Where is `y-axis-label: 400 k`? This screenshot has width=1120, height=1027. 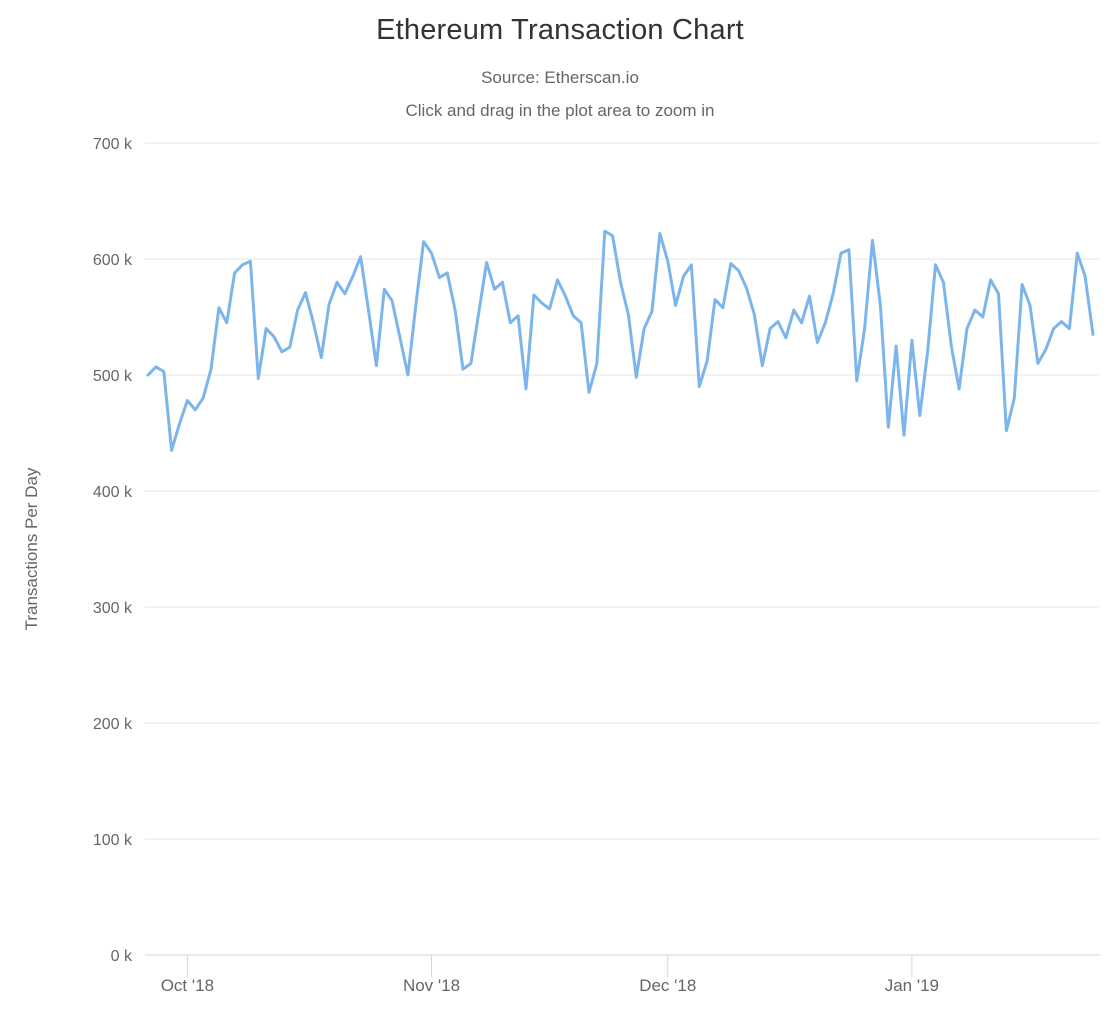
y-axis-label: 400 k is located at coordinates (113, 492).